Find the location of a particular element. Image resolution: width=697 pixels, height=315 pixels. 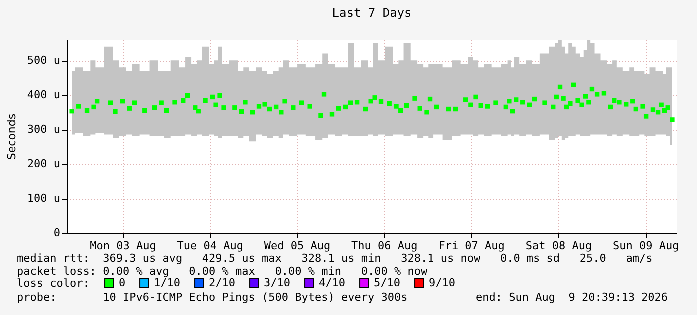

legend-title: loss color: is located at coordinates (53, 283).